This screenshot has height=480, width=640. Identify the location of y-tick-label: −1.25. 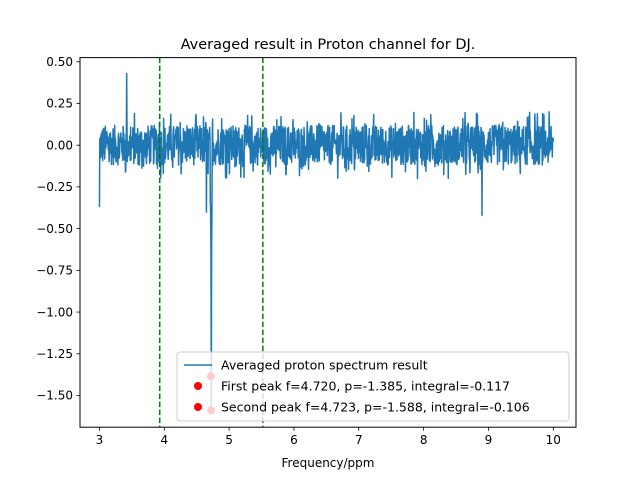
(54, 354).